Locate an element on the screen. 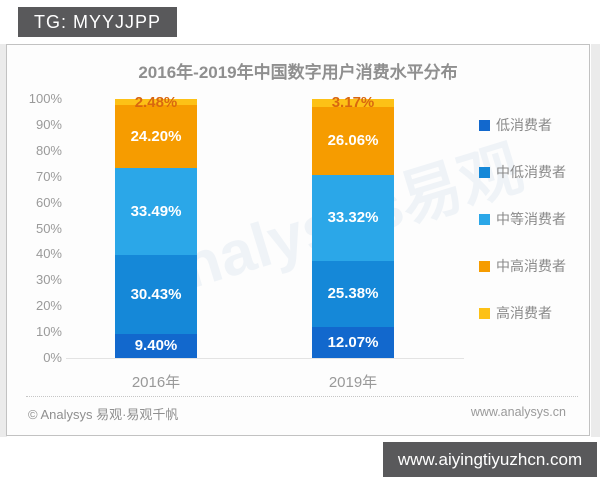  legend-label: 低消费者 is located at coordinates (524, 125).